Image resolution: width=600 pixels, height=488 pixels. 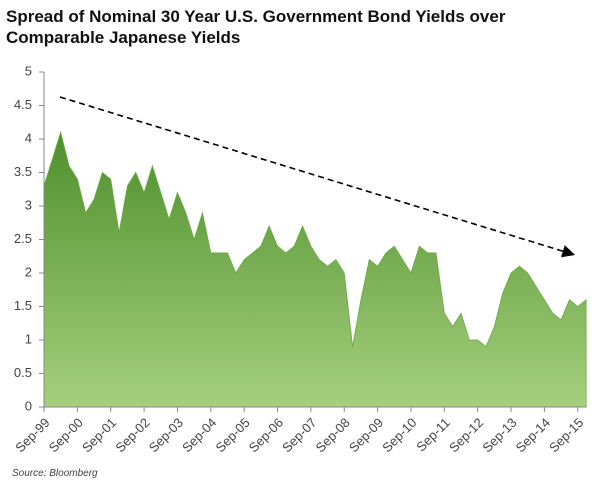 What do you see at coordinates (66, 435) in the screenshot?
I see `x-tick-label: Sep-00` at bounding box center [66, 435].